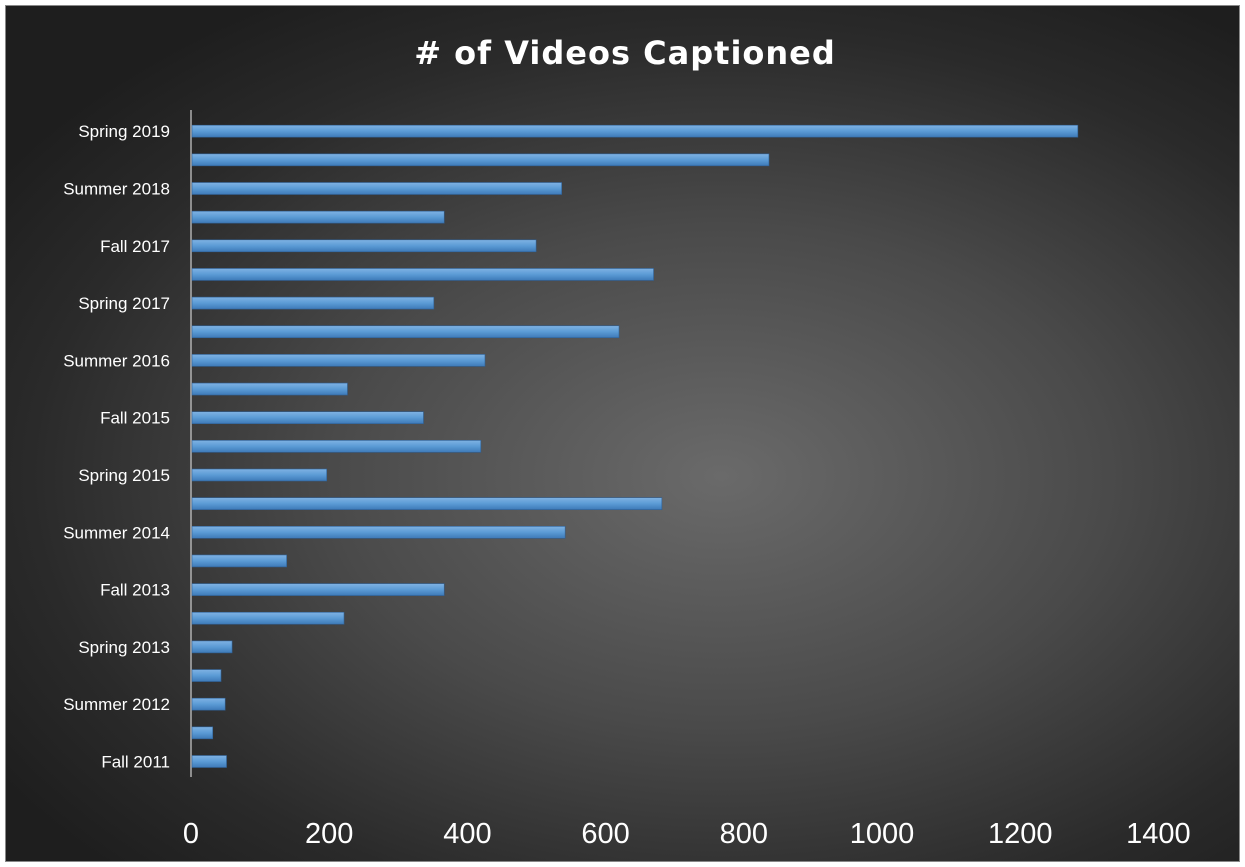  I want to click on x-axis-tick-labels: 0 200 400 600 800 1000 1200 1400, so click(687, 834).